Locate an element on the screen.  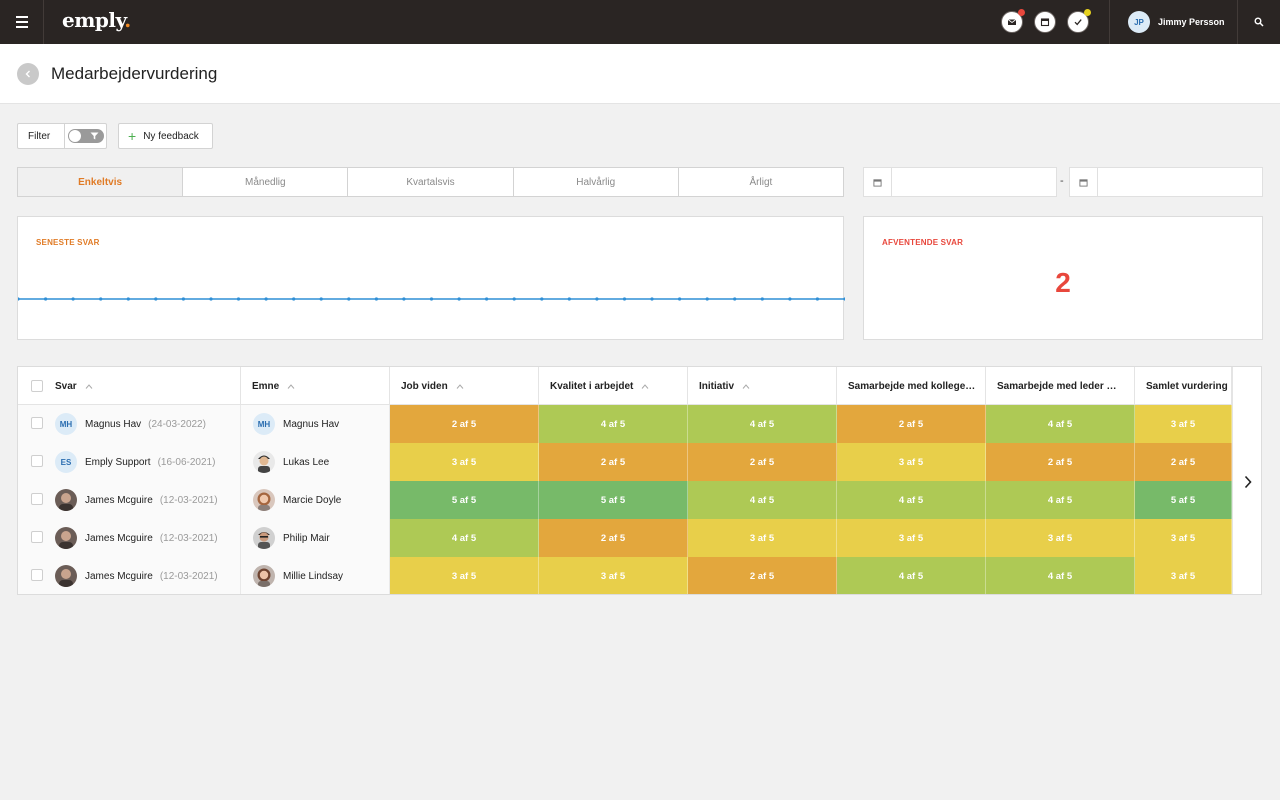
tab-halvaarlig: Halvårlig is located at coordinates (596, 182).